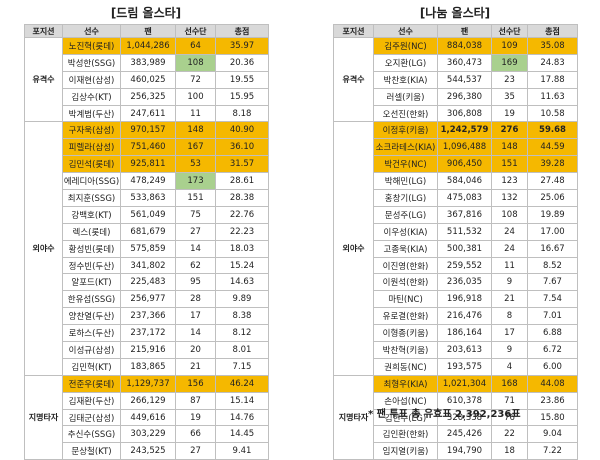  Describe the element at coordinates (242, 333) in the screenshot. I see `total-score-cell: 8.12` at that location.